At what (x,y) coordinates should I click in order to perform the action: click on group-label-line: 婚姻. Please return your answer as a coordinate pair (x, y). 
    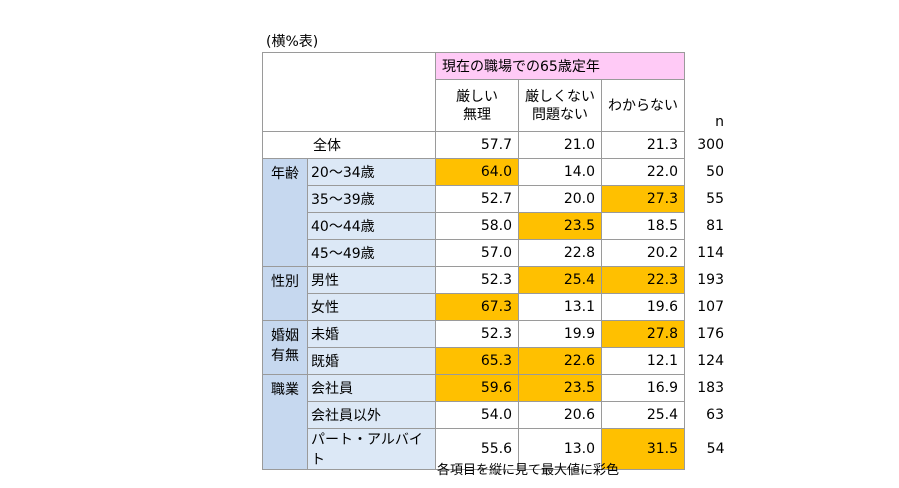
    Looking at the image, I should click on (285, 336).